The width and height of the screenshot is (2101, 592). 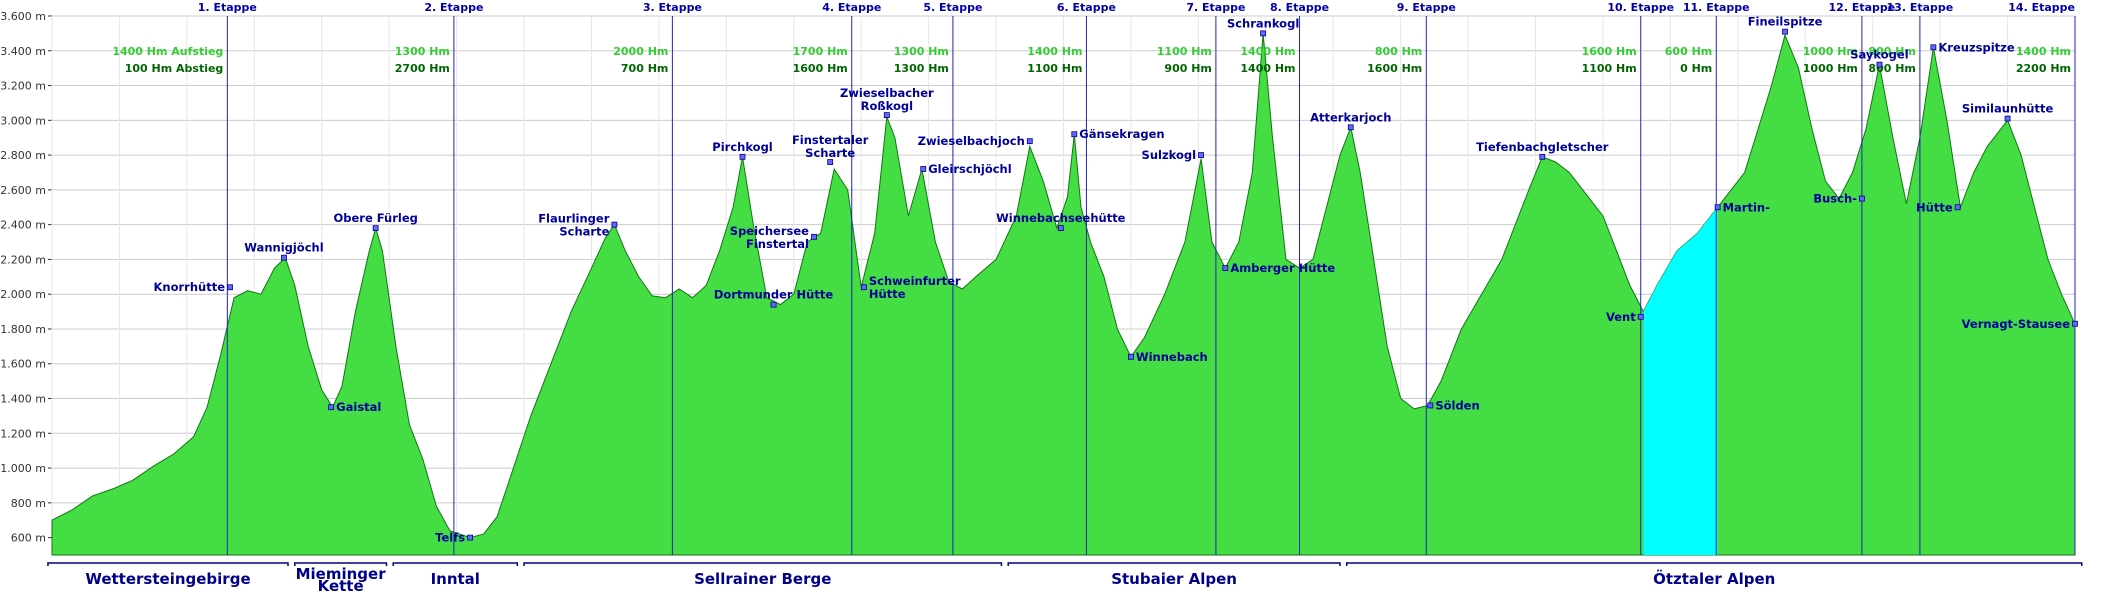 What do you see at coordinates (1835, 199) in the screenshot?
I see `waypoint-label: Busch-` at bounding box center [1835, 199].